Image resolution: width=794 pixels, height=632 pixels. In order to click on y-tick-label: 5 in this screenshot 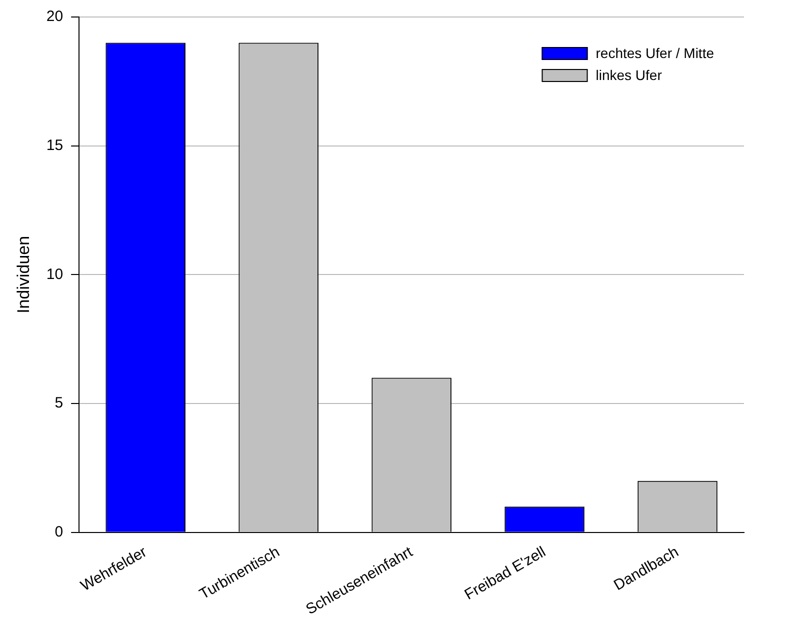, I will do `click(59, 403)`.